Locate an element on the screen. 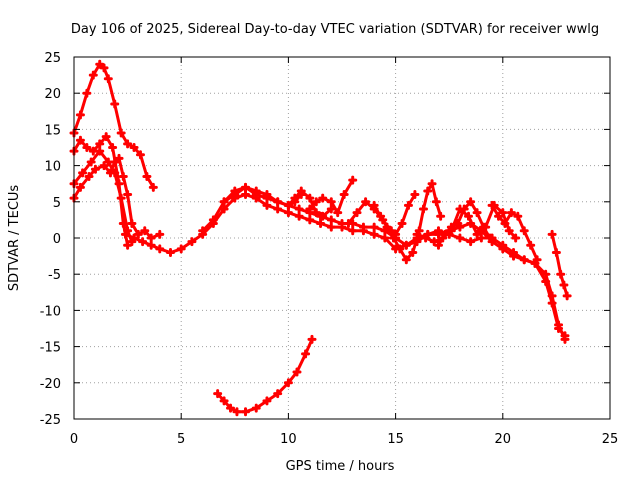 The width and height of the screenshot is (640, 480). y-tick-label: -5 is located at coordinates (54, 275).